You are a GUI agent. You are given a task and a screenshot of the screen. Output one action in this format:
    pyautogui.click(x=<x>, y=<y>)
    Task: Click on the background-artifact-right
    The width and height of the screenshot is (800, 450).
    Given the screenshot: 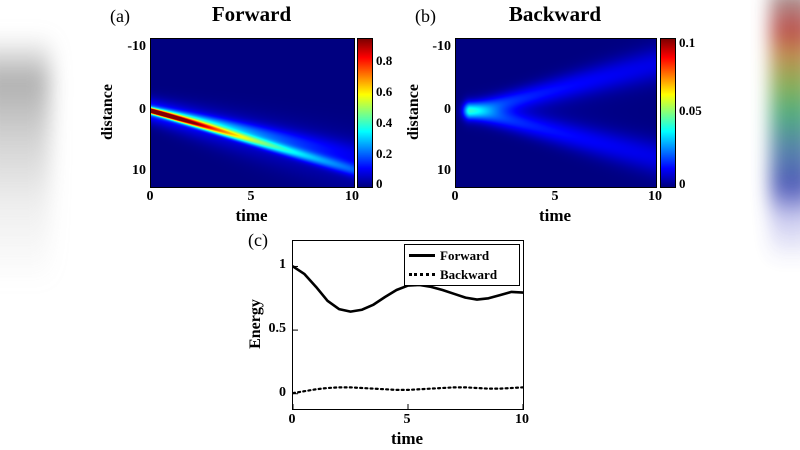 What is the action you would take?
    pyautogui.click(x=785, y=144)
    